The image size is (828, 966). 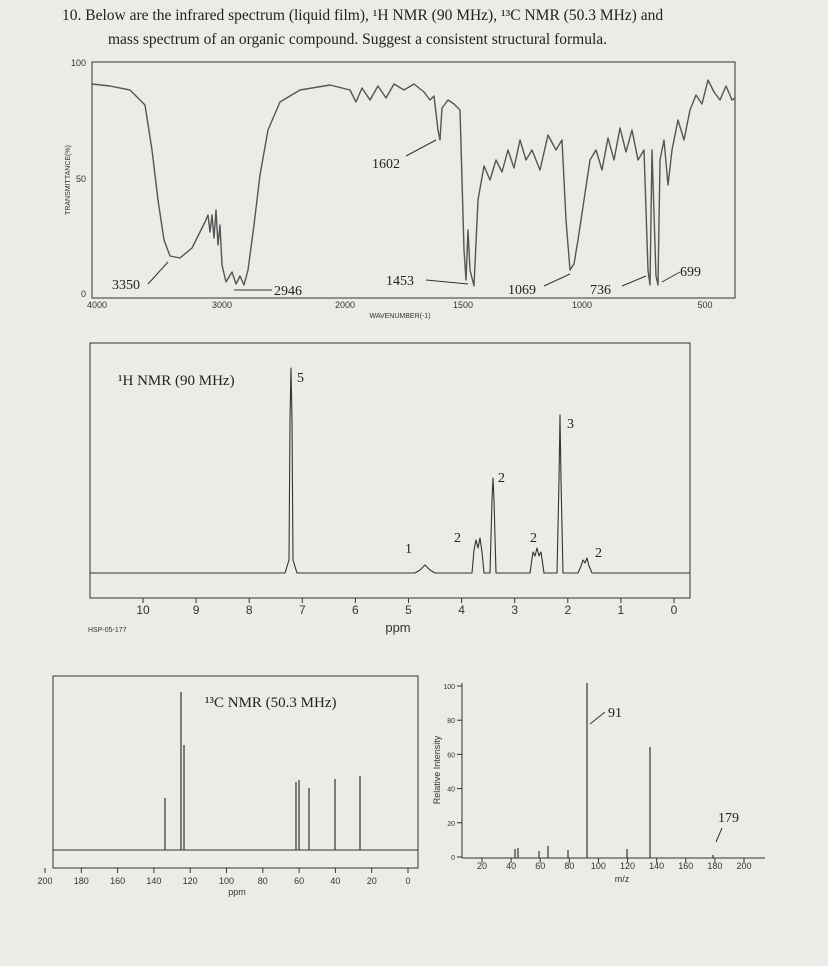 I want to click on x-tick-label: 10, so click(x=143, y=610).